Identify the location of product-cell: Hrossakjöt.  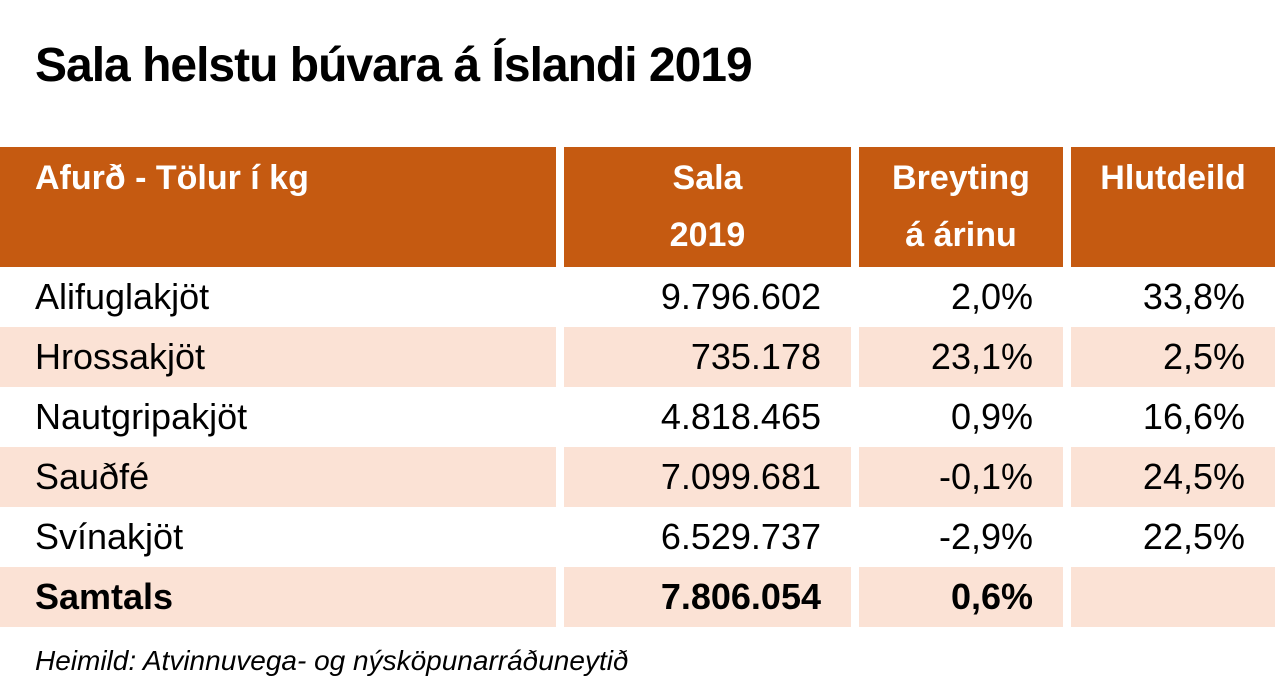
(278, 357).